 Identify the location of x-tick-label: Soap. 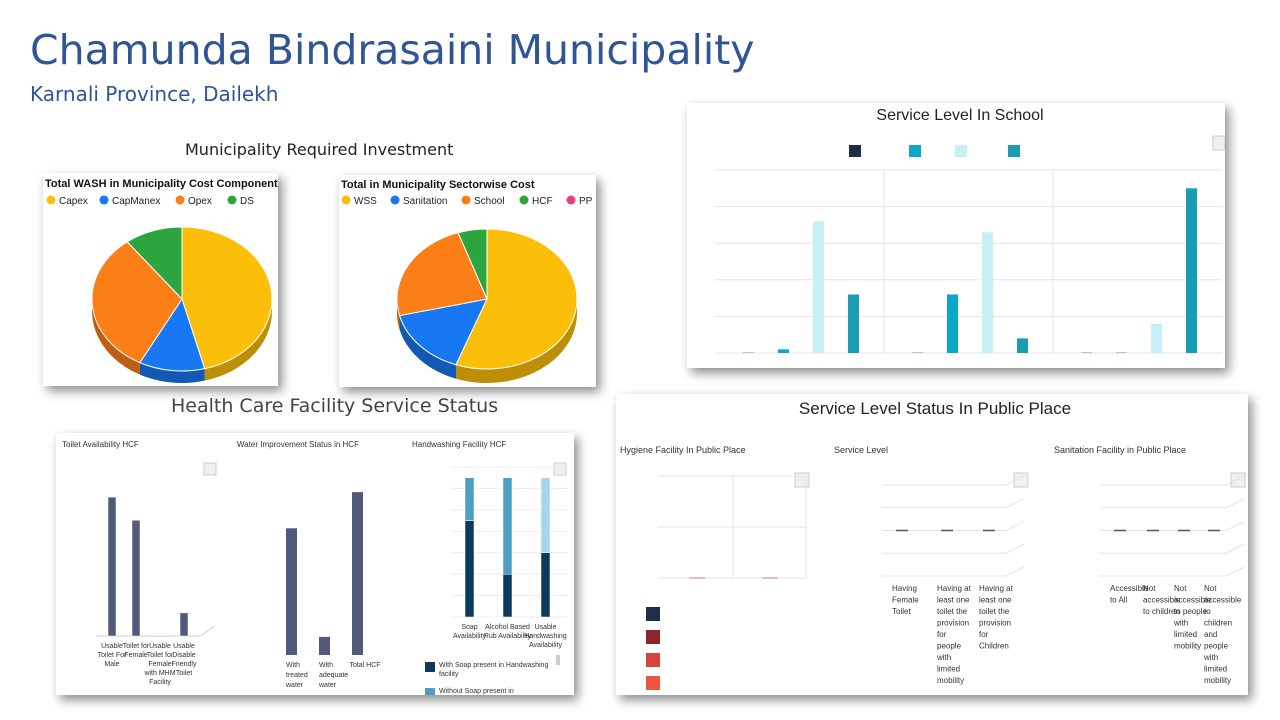
(469, 627).